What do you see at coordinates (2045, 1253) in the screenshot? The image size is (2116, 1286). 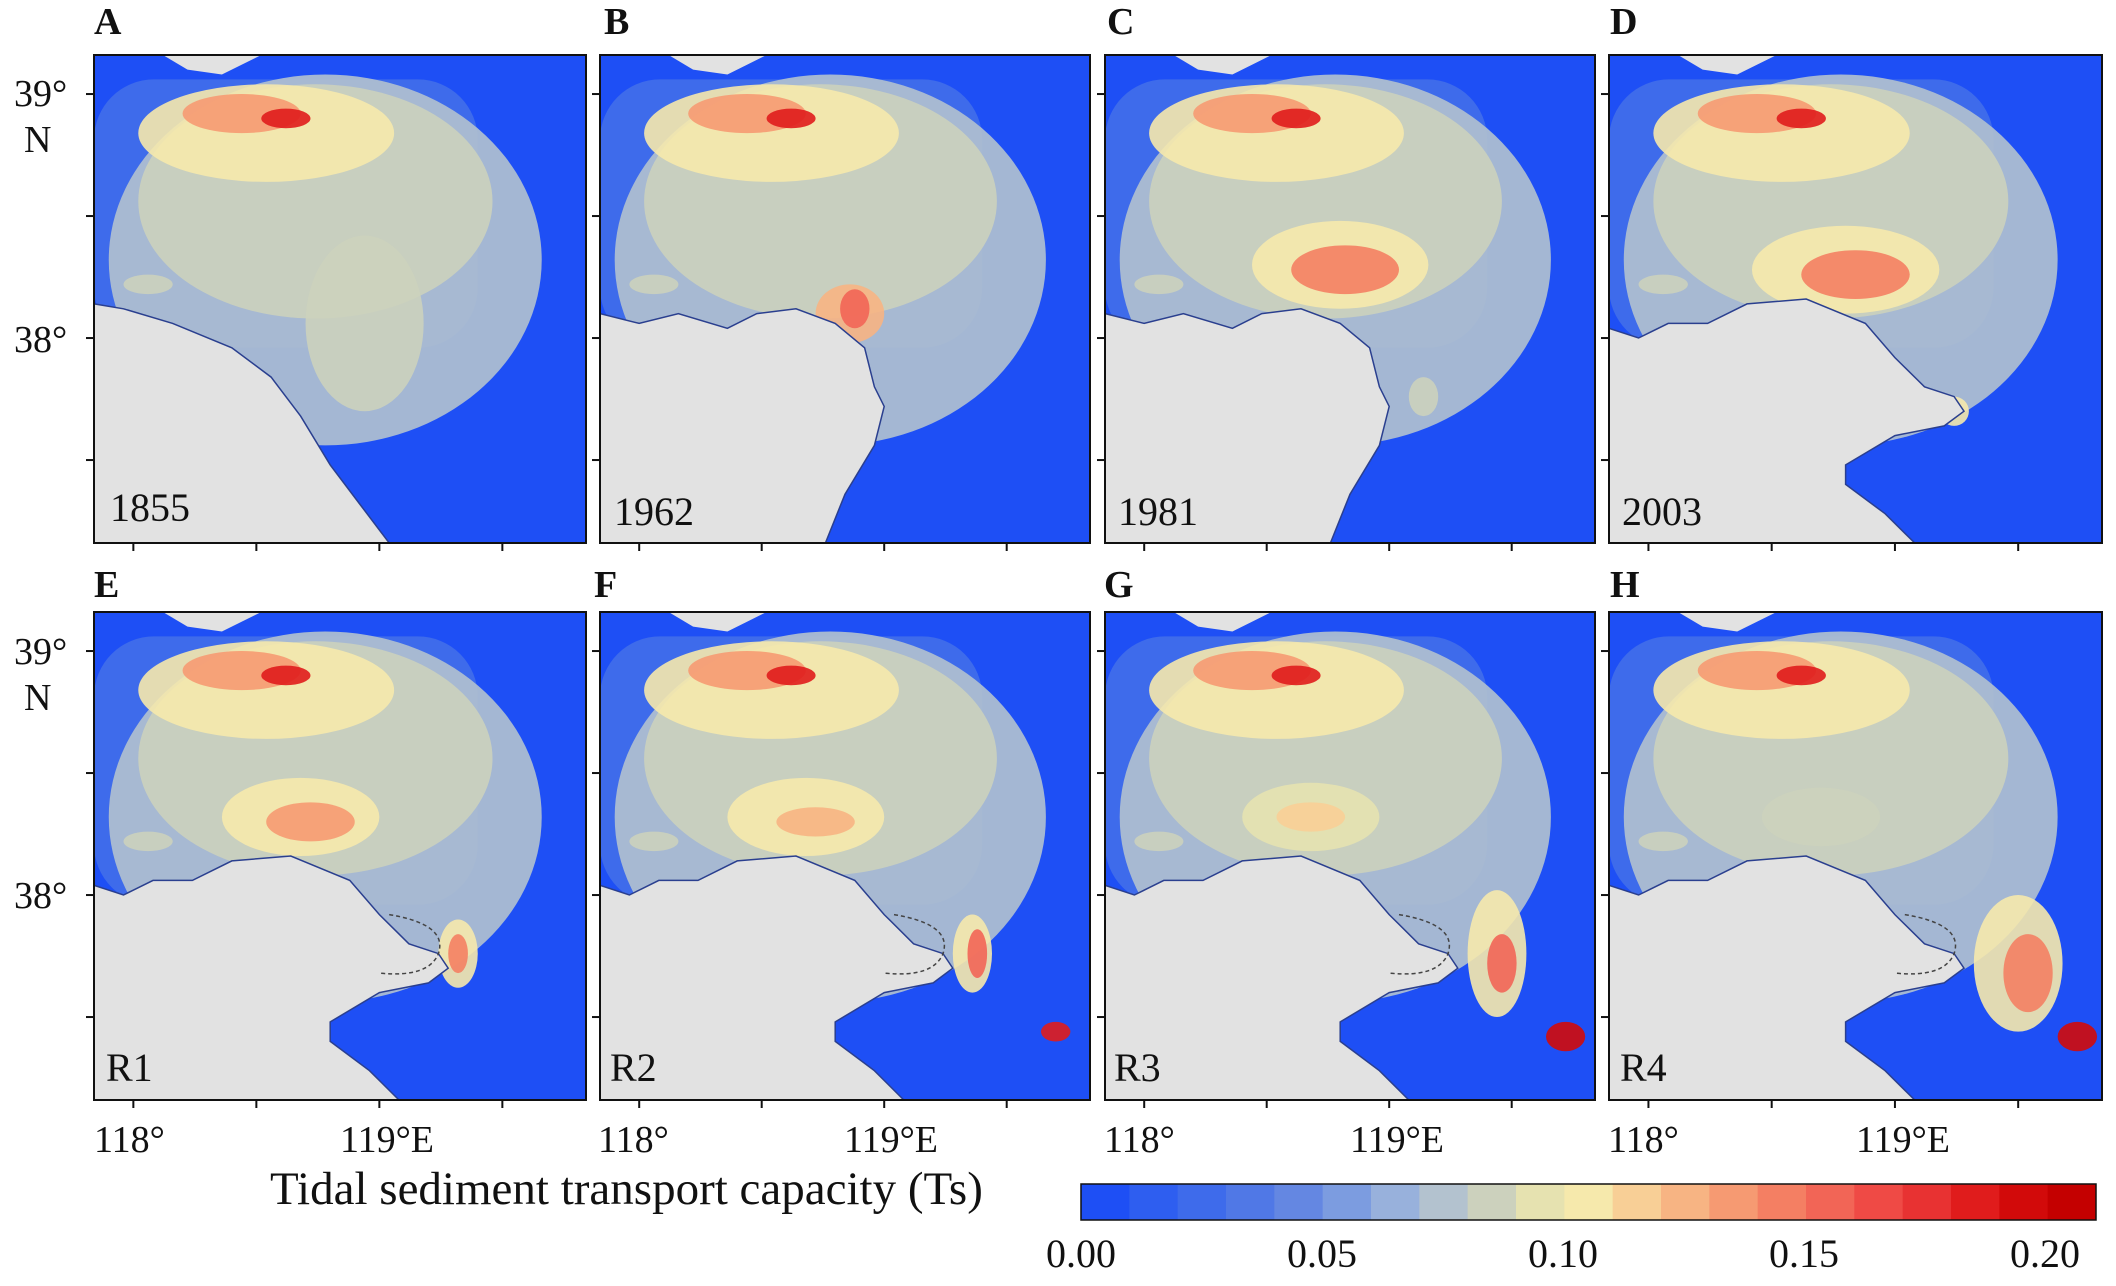 I see `colorbar-tick-4: 0.20` at bounding box center [2045, 1253].